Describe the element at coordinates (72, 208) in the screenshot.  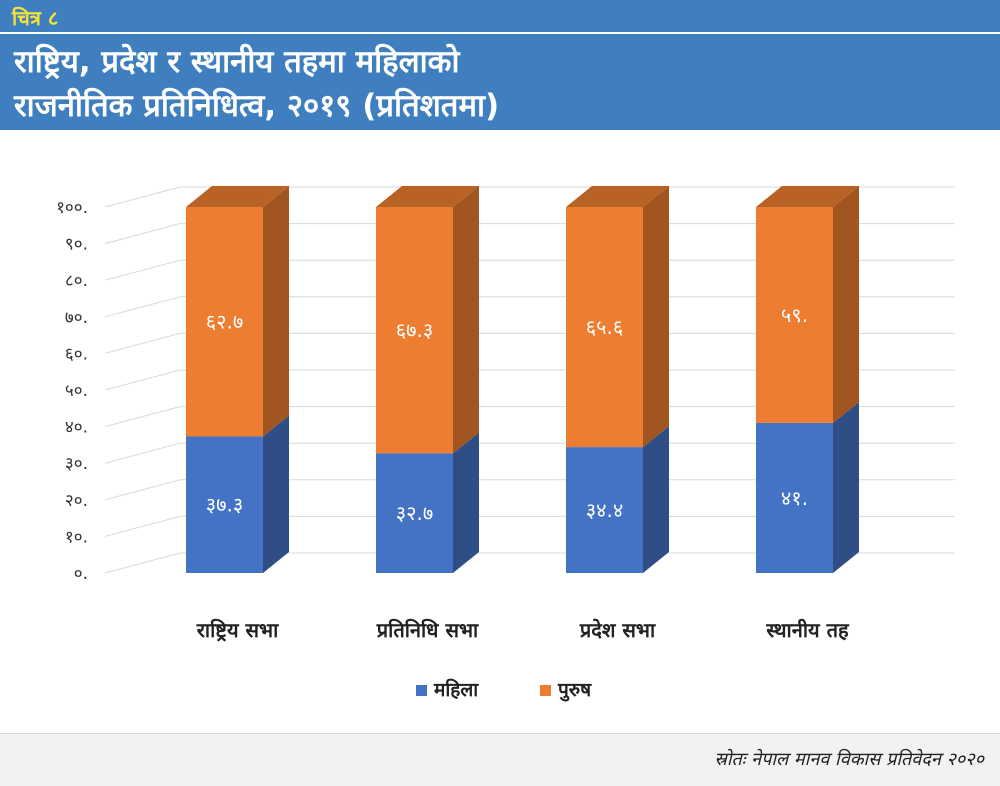
I see `y-tick-label: १००.` at that location.